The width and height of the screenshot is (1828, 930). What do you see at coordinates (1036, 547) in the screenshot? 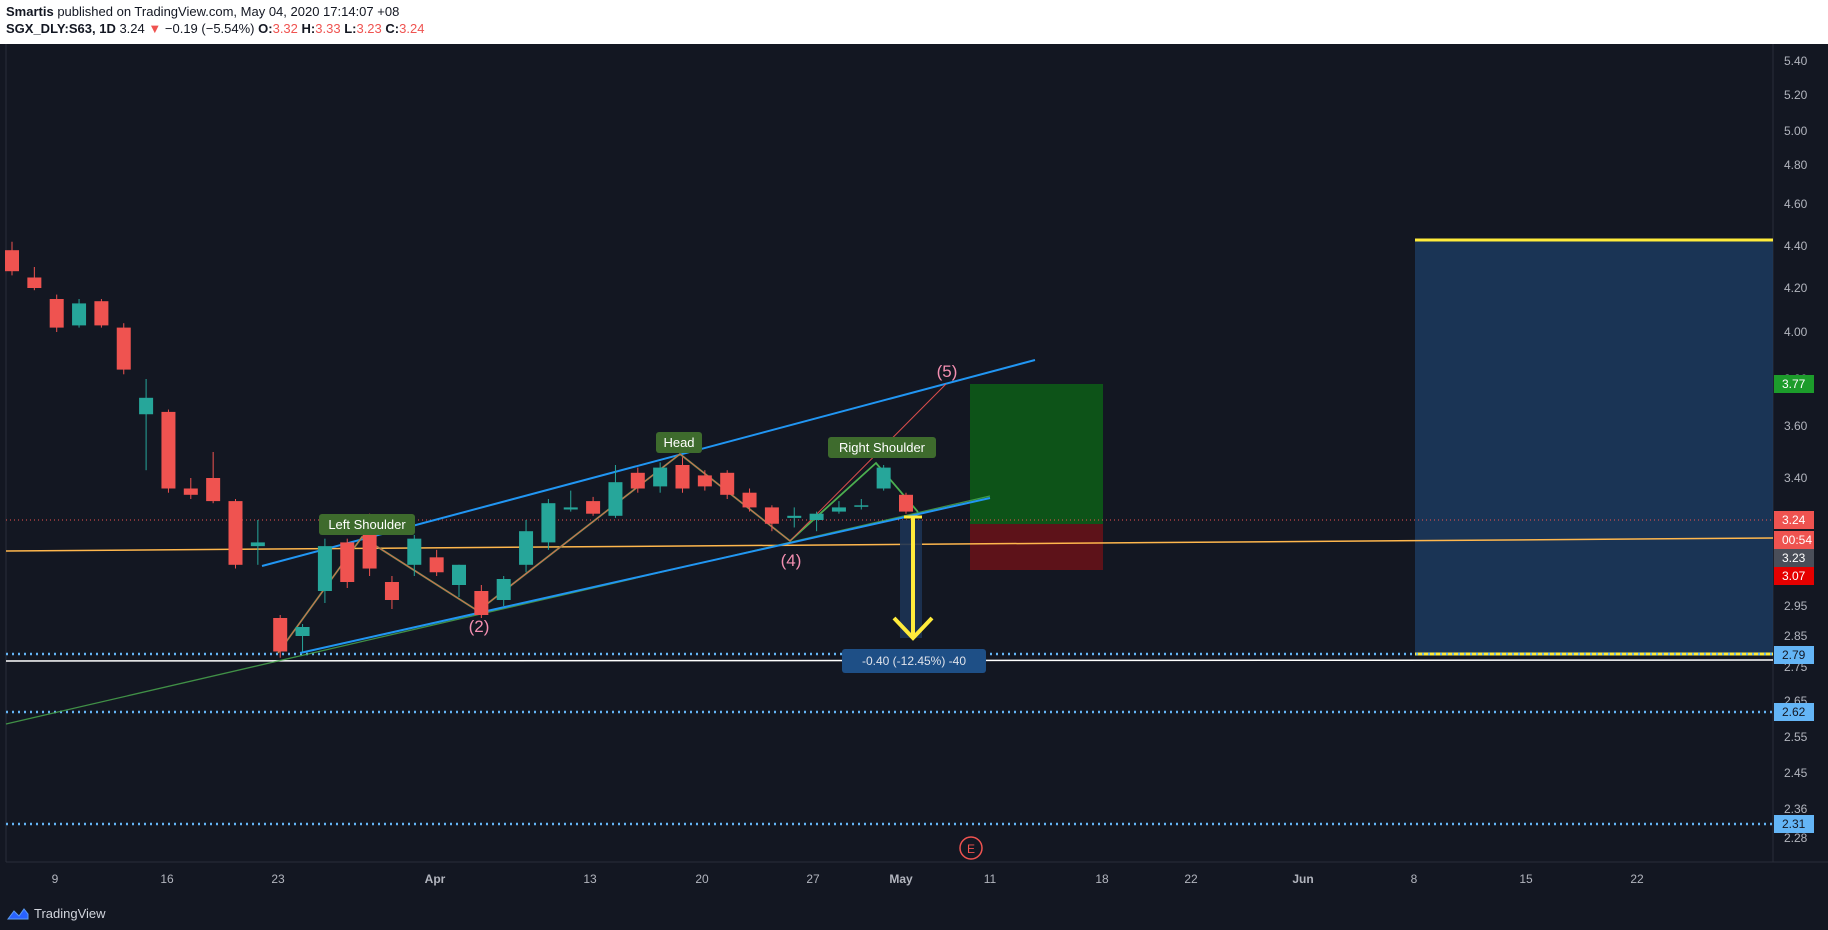
I see `stop-zone` at bounding box center [1036, 547].